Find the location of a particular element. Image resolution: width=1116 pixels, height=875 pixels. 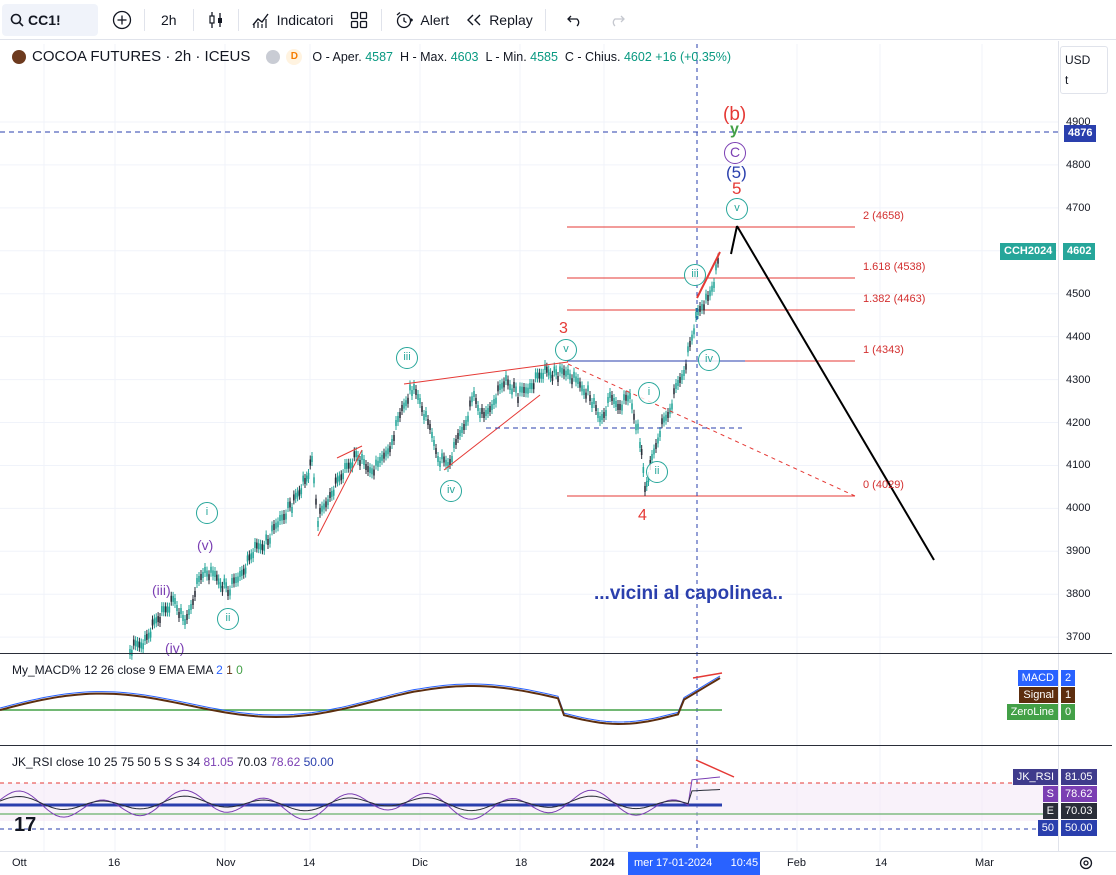

redo-button is located at coordinates (617, 20).